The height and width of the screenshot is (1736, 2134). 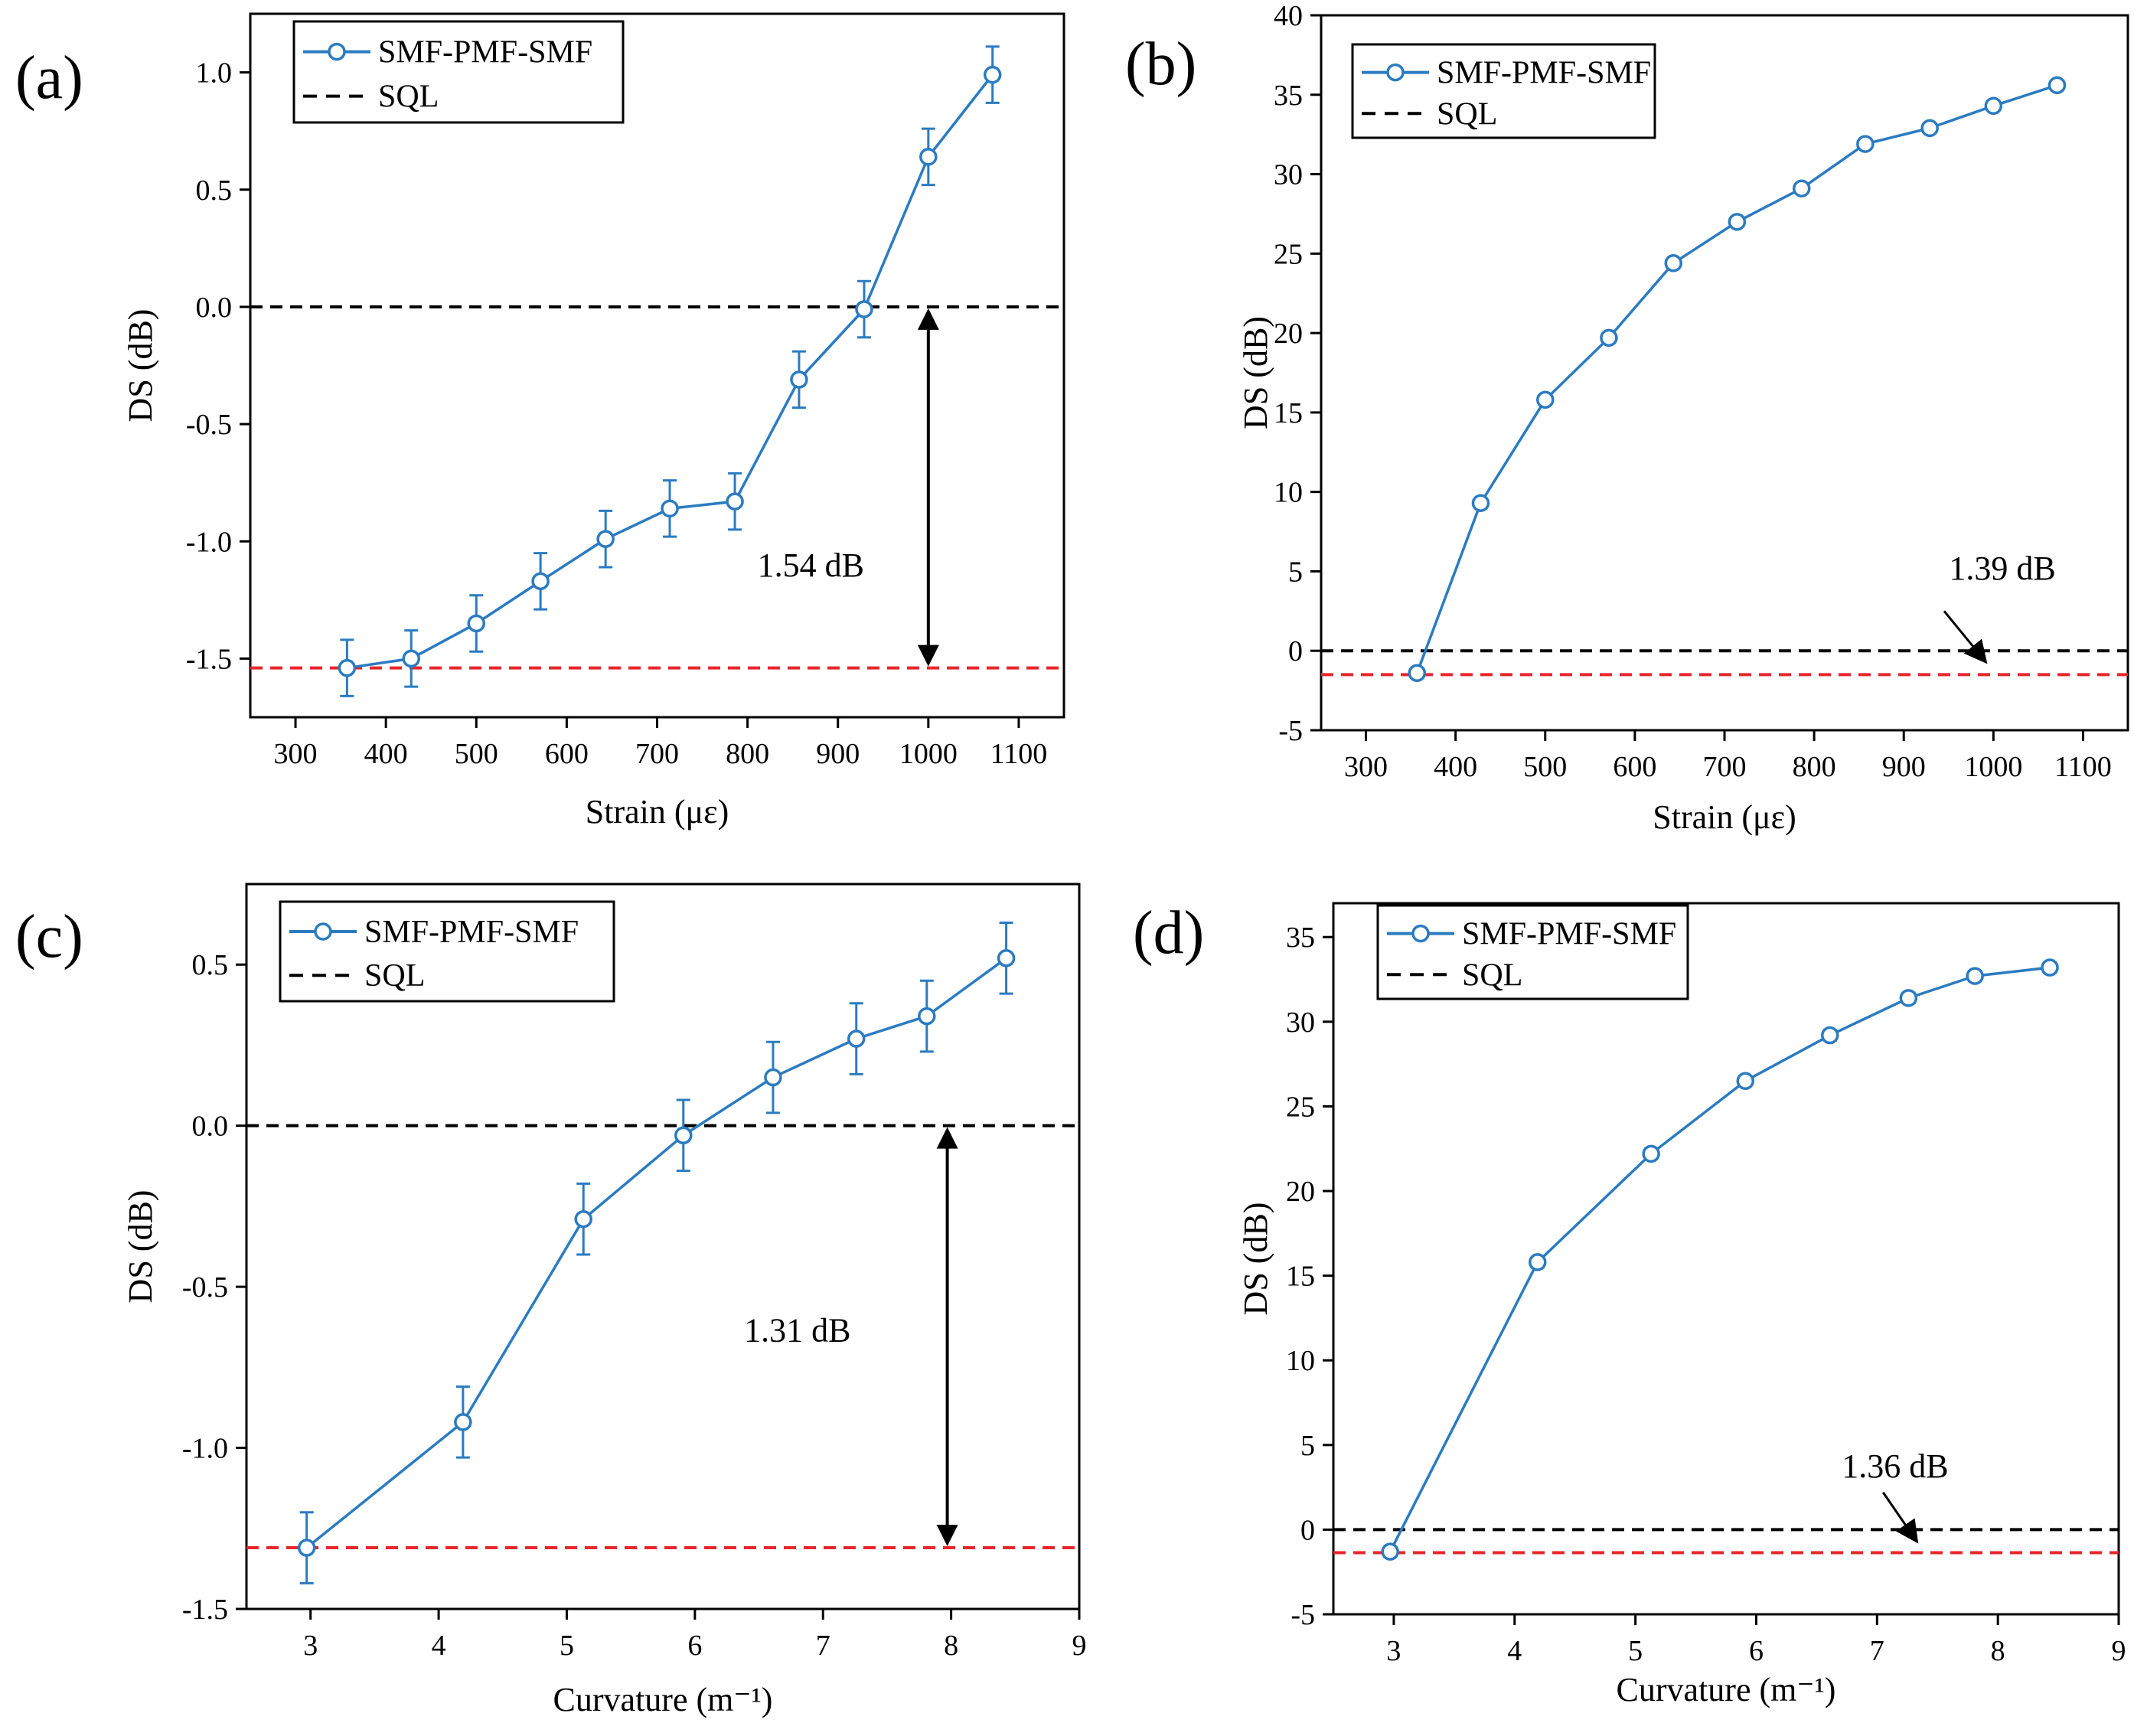 What do you see at coordinates (1503, 91) in the screenshot?
I see `legend-box` at bounding box center [1503, 91].